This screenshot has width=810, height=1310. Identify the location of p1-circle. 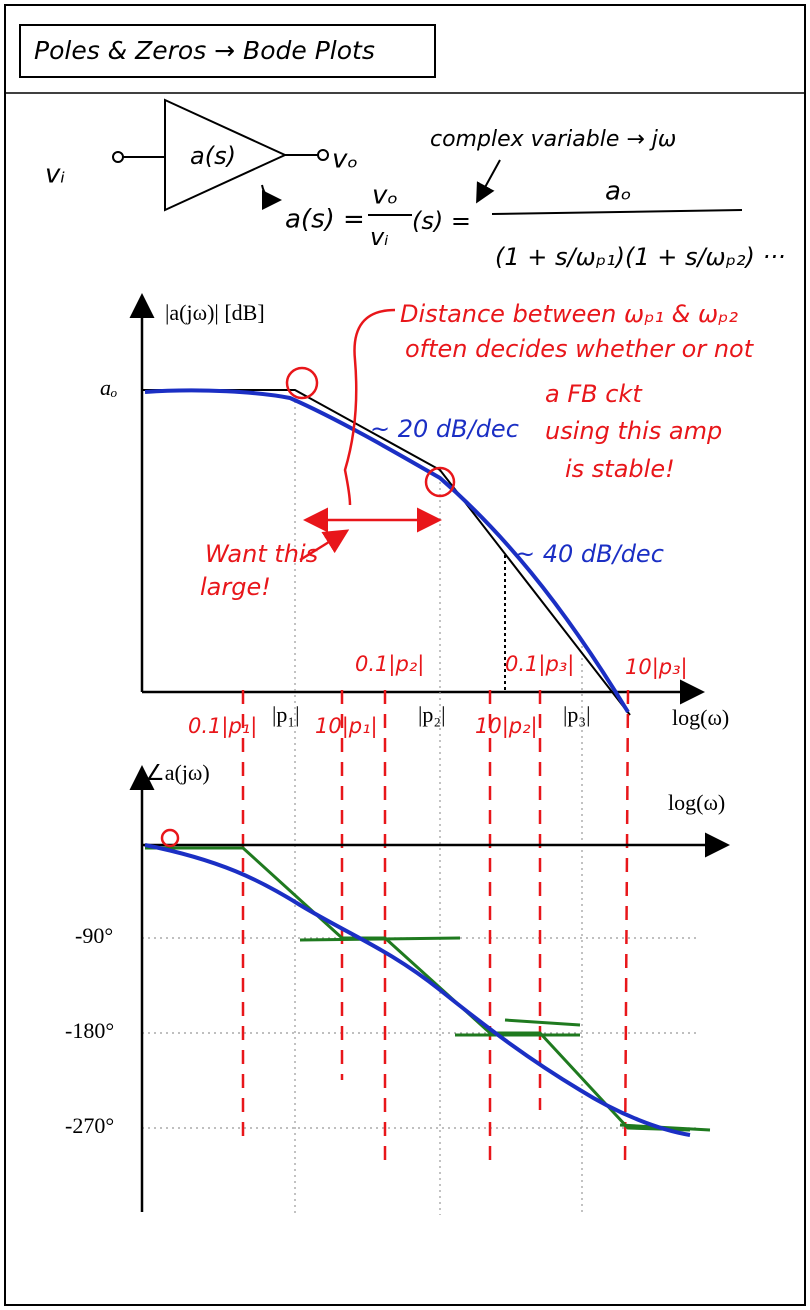
(302, 383).